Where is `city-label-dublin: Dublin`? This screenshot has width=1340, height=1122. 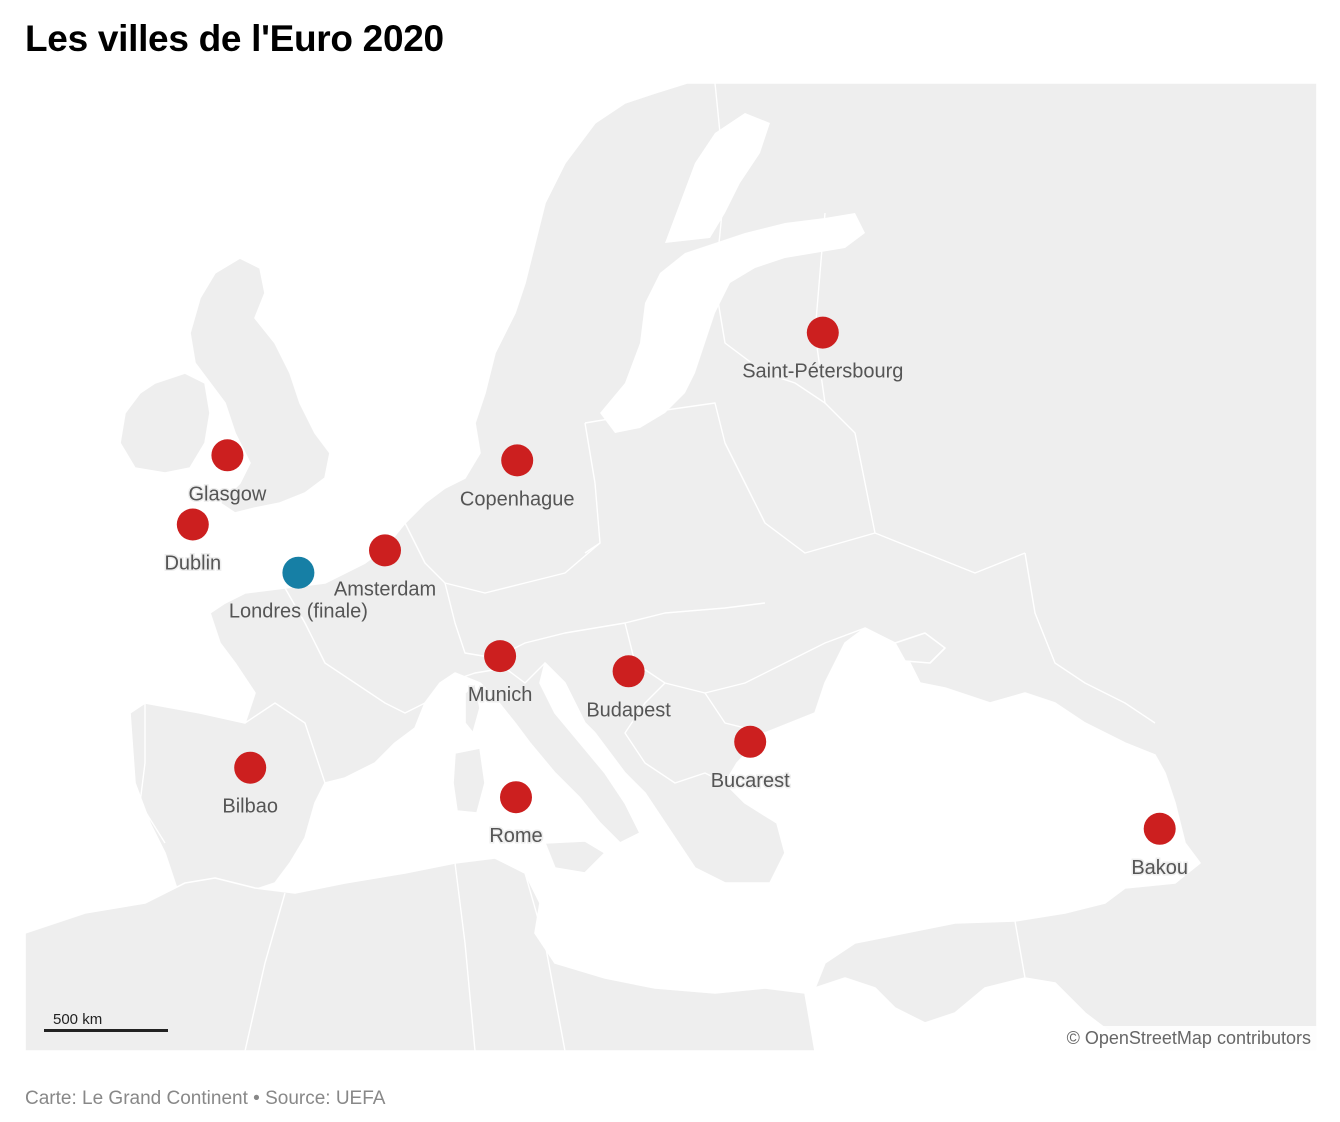 city-label-dublin: Dublin is located at coordinates (192, 564).